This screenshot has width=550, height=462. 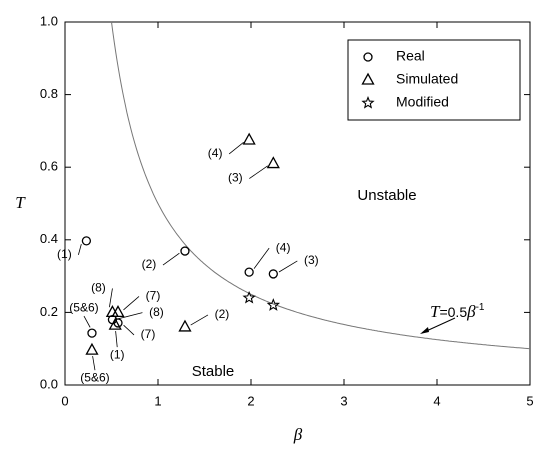 I want to click on legend-label: Real, so click(x=410, y=56).